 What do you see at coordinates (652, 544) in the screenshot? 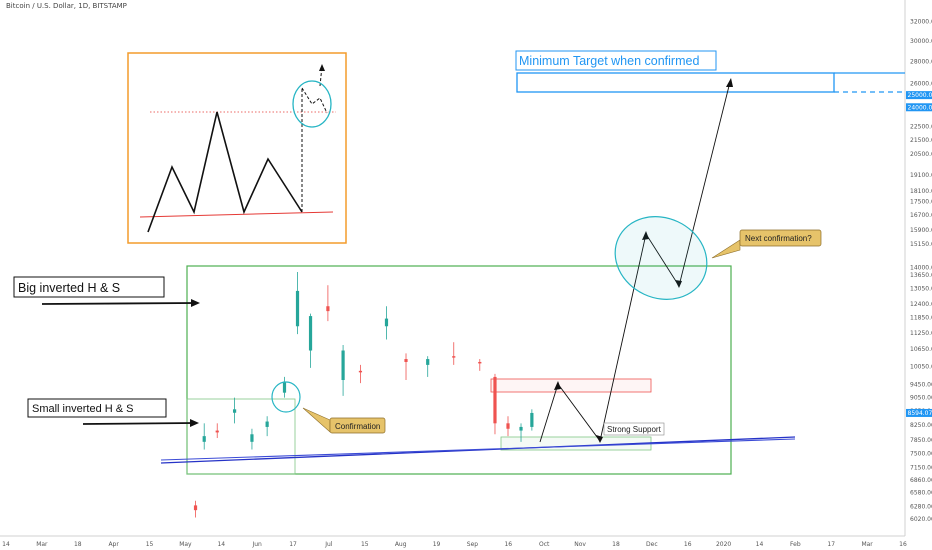
I see `x-tick-label: Dec` at bounding box center [652, 544].